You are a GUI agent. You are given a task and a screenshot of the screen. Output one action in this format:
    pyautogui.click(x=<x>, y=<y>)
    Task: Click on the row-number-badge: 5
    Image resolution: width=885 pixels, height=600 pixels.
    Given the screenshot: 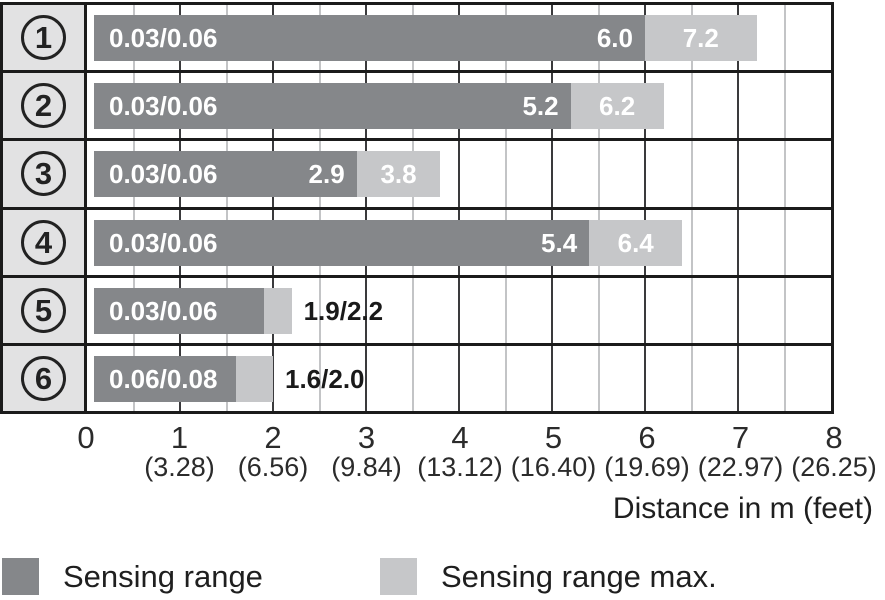 What is the action you would take?
    pyautogui.click(x=43, y=310)
    